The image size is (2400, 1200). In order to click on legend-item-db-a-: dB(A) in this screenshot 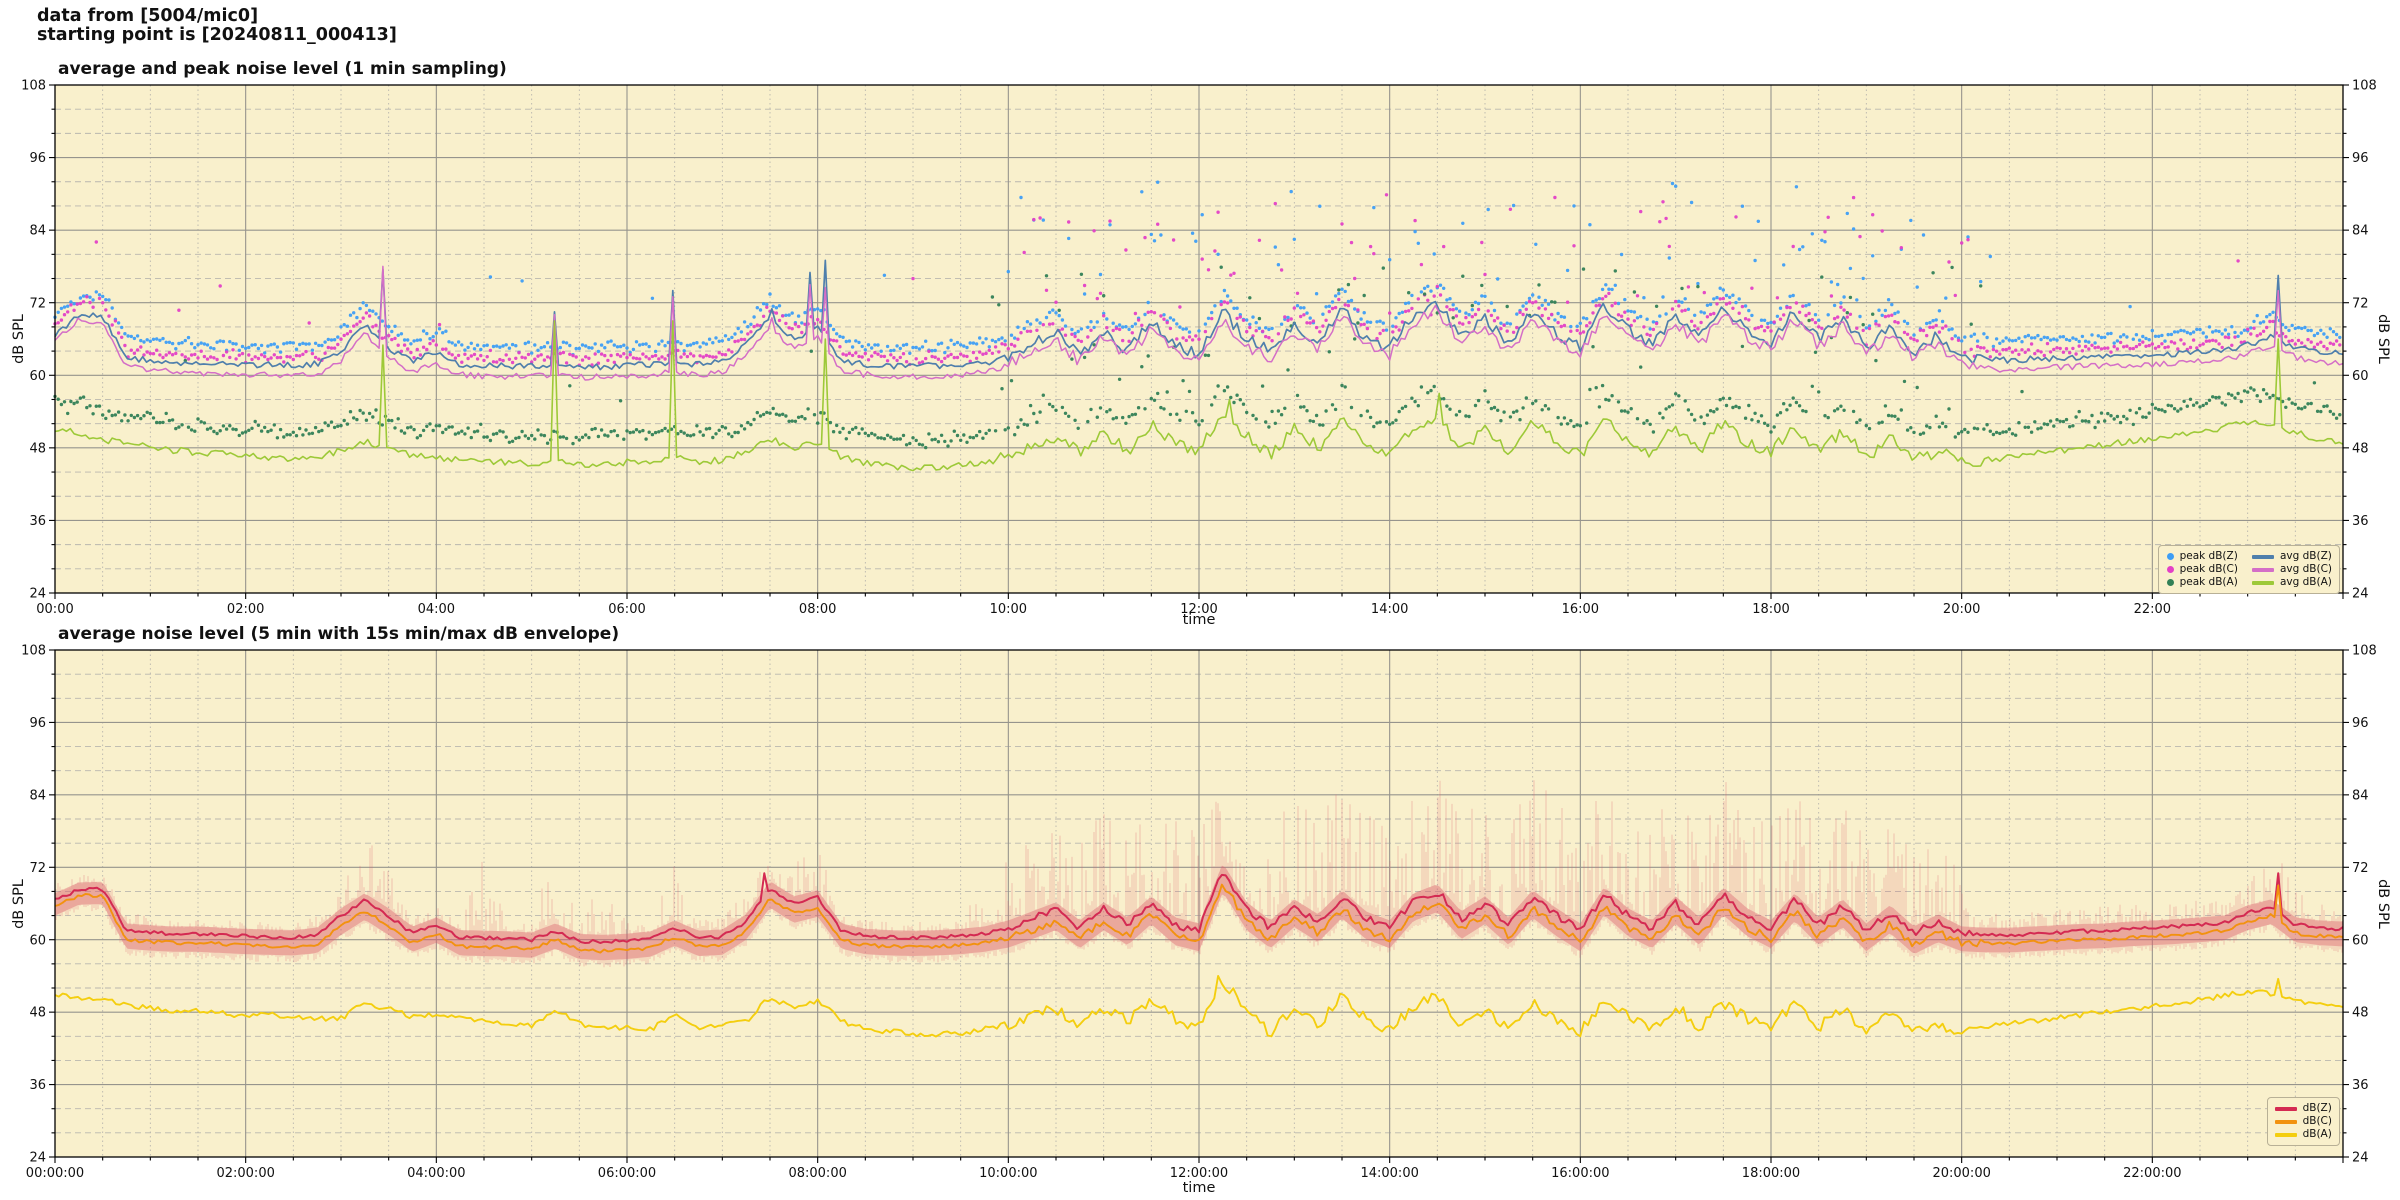, I will do `click(2303, 1134)`.